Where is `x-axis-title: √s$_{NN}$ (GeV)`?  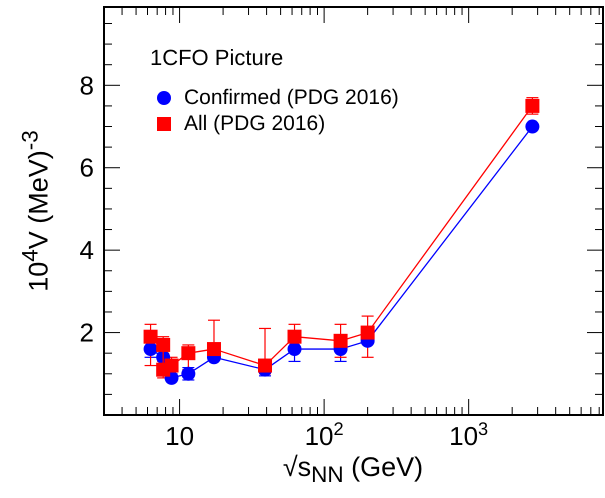 x-axis-title: √s$_{NN}$ (GeV) is located at coordinates (353, 470).